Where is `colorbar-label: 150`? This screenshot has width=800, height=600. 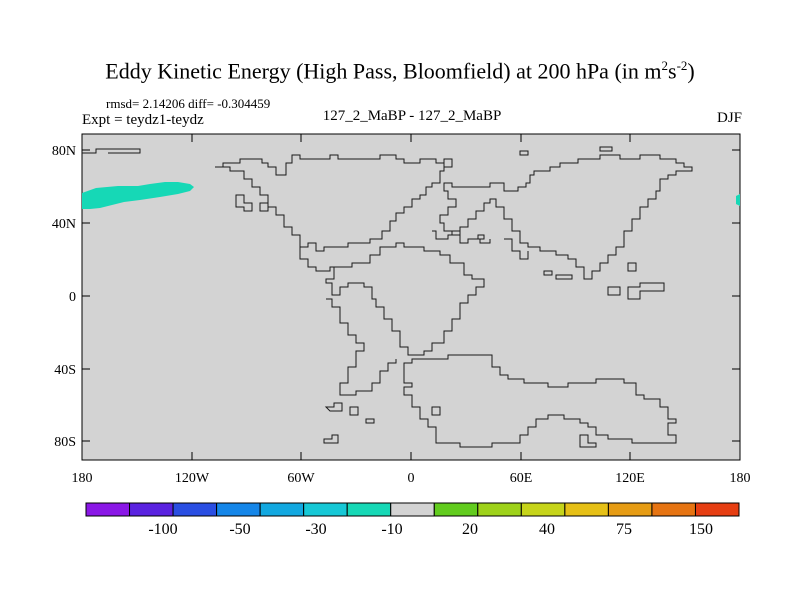
colorbar-label: 150 is located at coordinates (701, 529).